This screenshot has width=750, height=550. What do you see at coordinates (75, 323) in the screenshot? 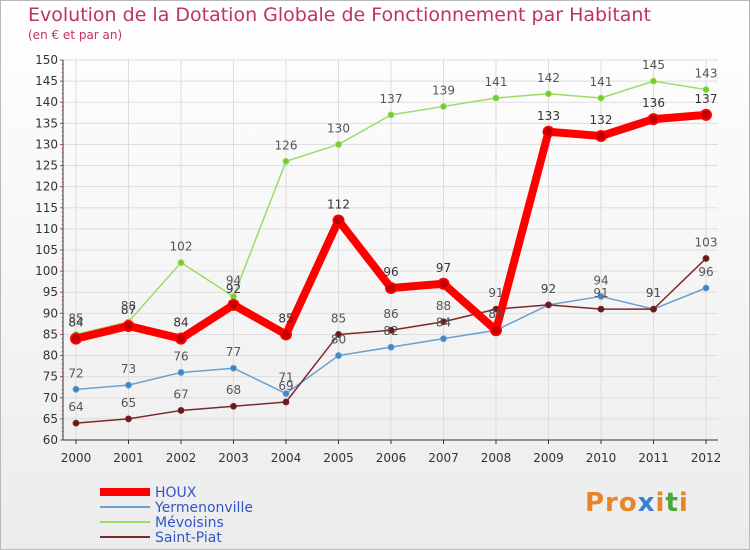
I see `data-label: 84` at bounding box center [75, 323].